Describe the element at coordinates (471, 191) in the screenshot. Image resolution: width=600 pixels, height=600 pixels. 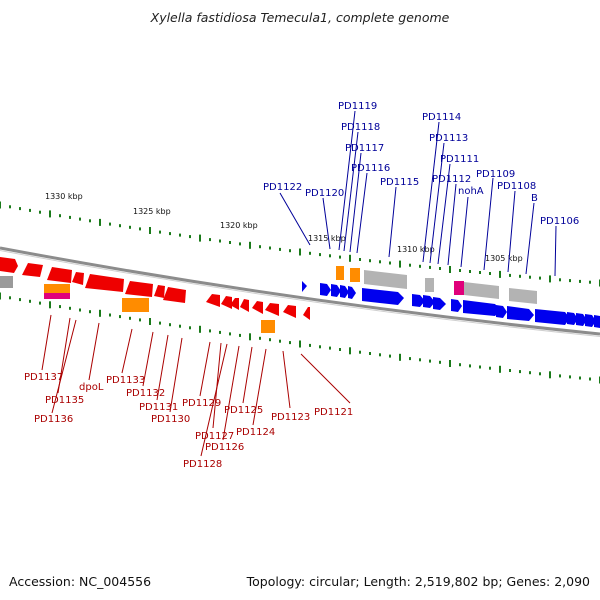
I see `gene-label: nohA` at that location.